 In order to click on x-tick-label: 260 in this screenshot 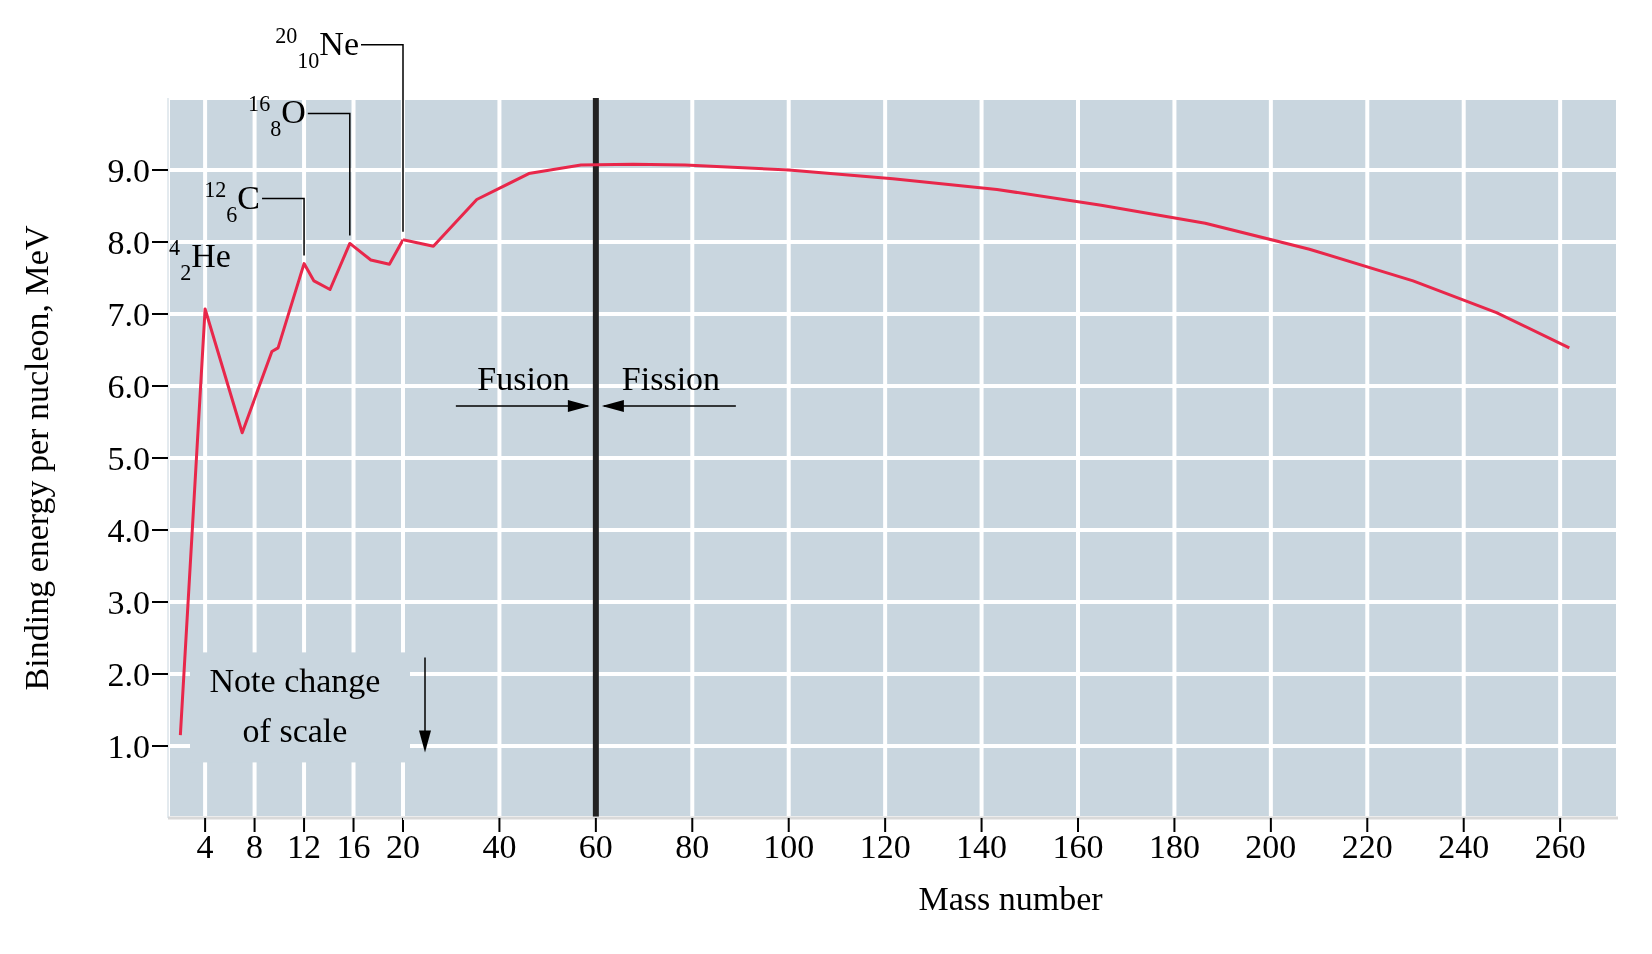, I will do `click(1560, 847)`.